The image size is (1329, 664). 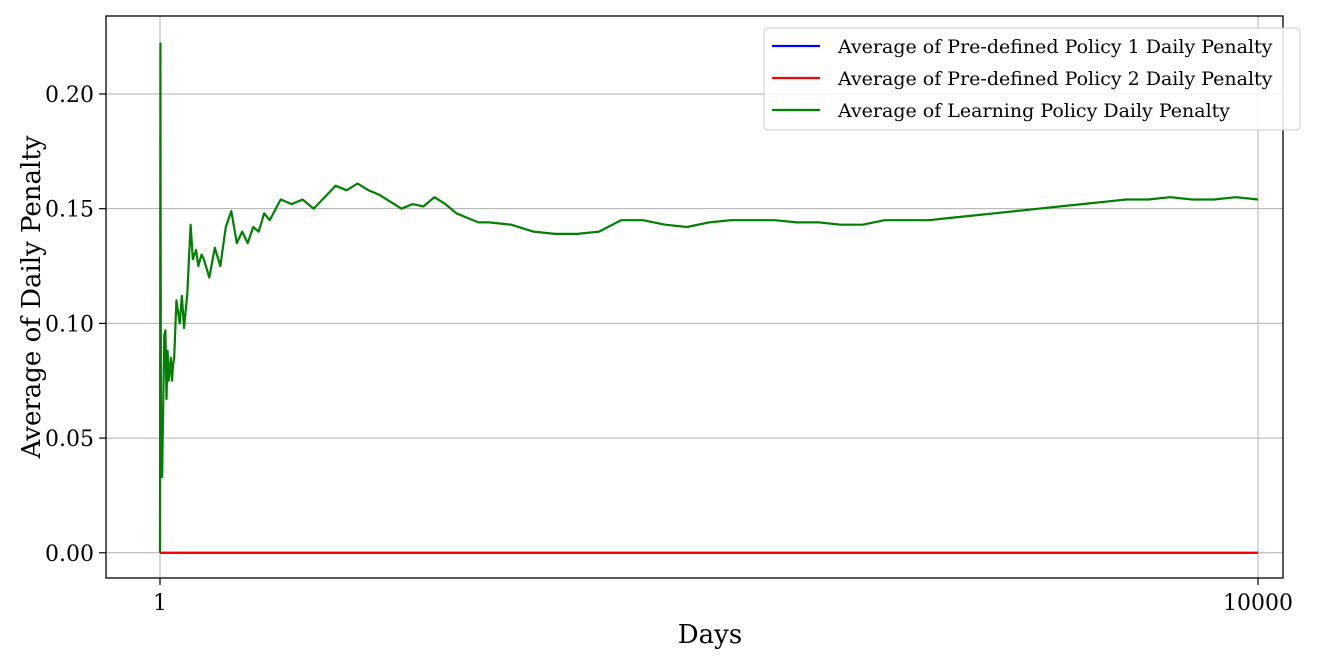 What do you see at coordinates (1033, 111) in the screenshot?
I see `legend-label: Average of Learning Policy Daily Penalty` at bounding box center [1033, 111].